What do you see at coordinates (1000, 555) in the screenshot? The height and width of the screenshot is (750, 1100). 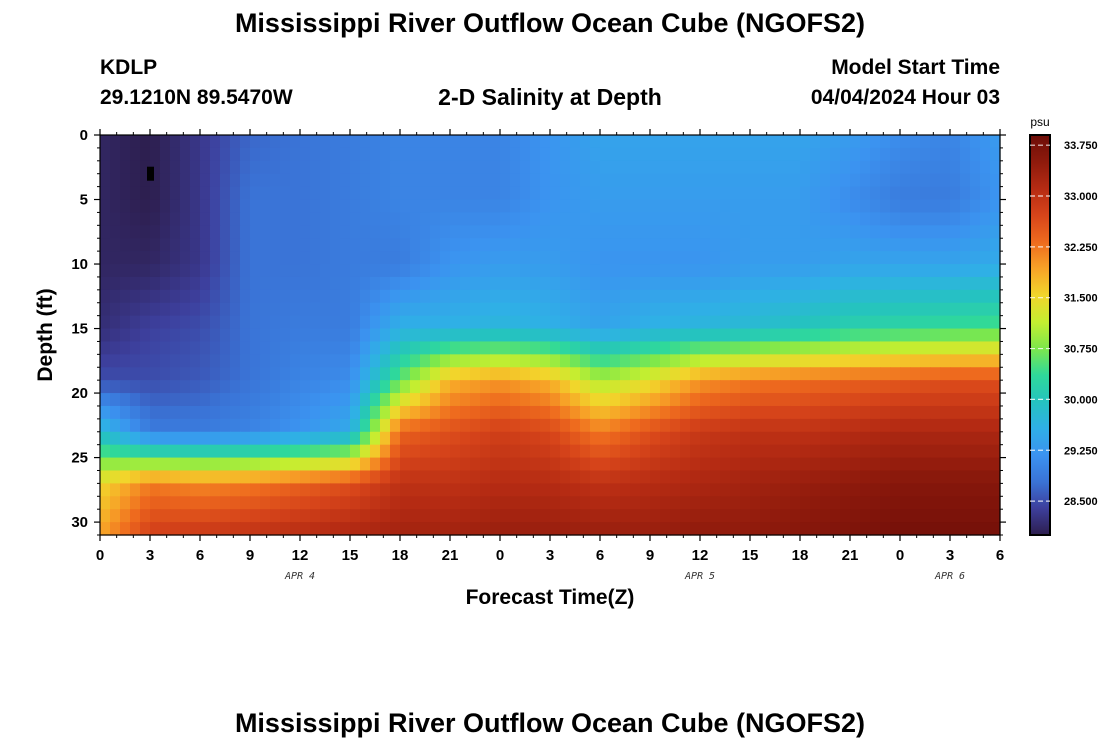 I see `x-tick-label: 6` at bounding box center [1000, 555].